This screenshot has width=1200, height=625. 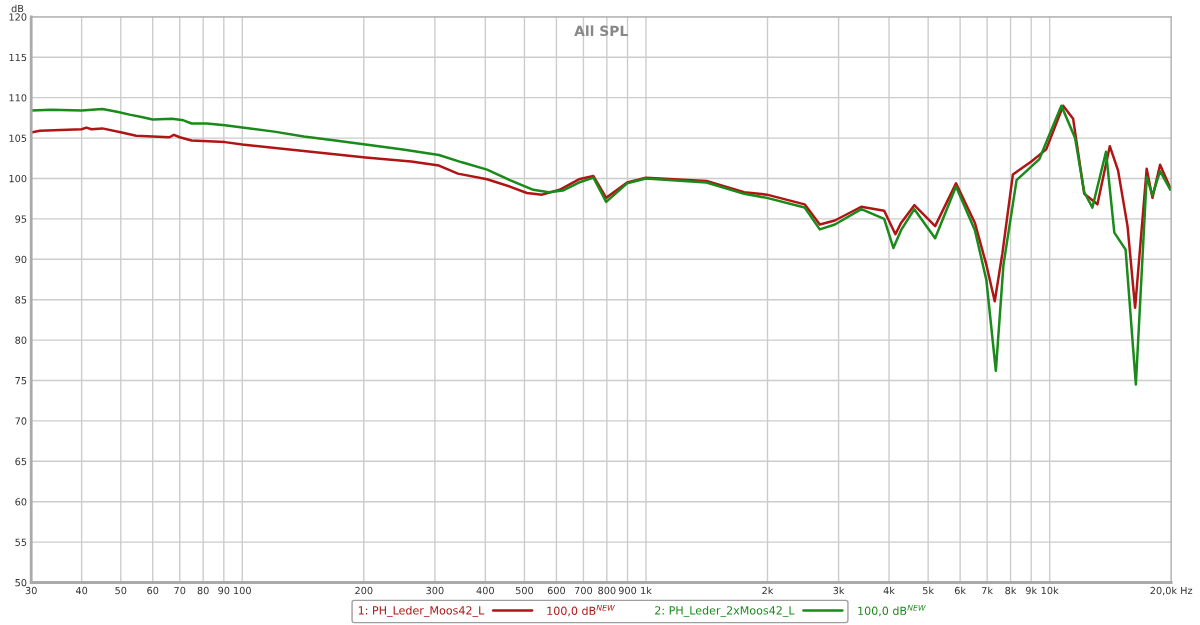 What do you see at coordinates (1011, 590) in the screenshot?
I see `x-tick-label: 8k` at bounding box center [1011, 590].